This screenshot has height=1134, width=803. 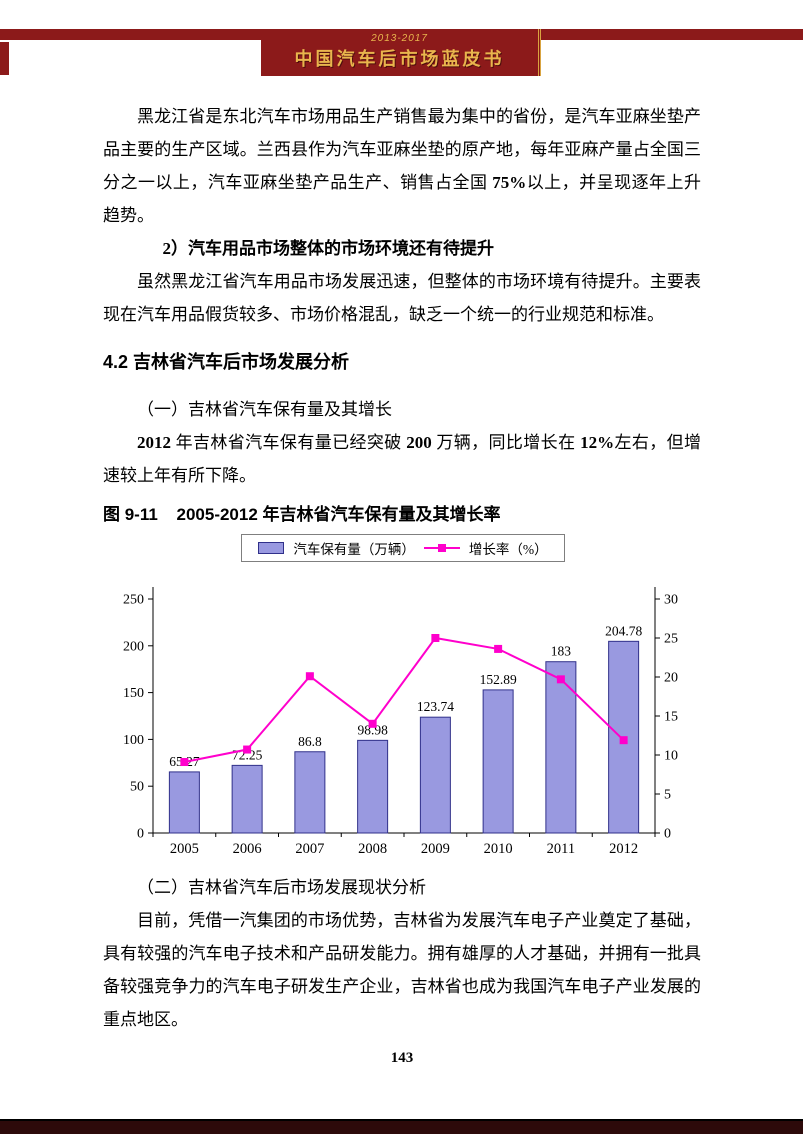 What do you see at coordinates (328, 248) in the screenshot?
I see `subheading-market-environment: 2）汽车用品市场整体的市场环境还有待提升` at bounding box center [328, 248].